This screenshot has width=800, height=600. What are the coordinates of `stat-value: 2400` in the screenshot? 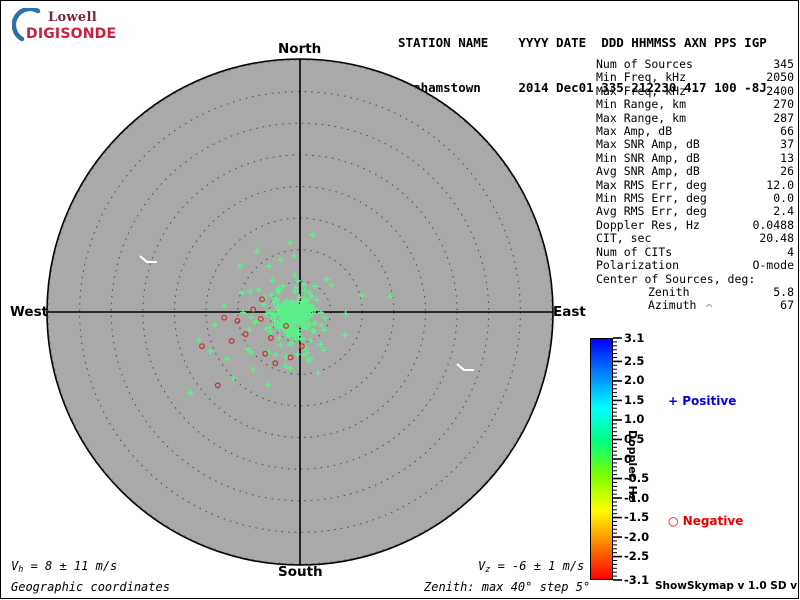 It's located at (780, 90).